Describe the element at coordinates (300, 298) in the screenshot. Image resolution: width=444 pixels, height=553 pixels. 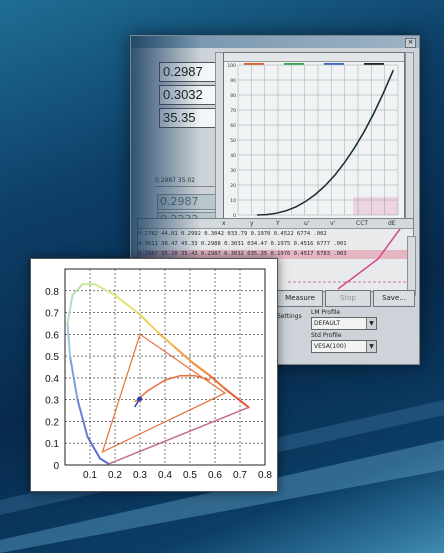
I see `measure-button: Measure` at that location.